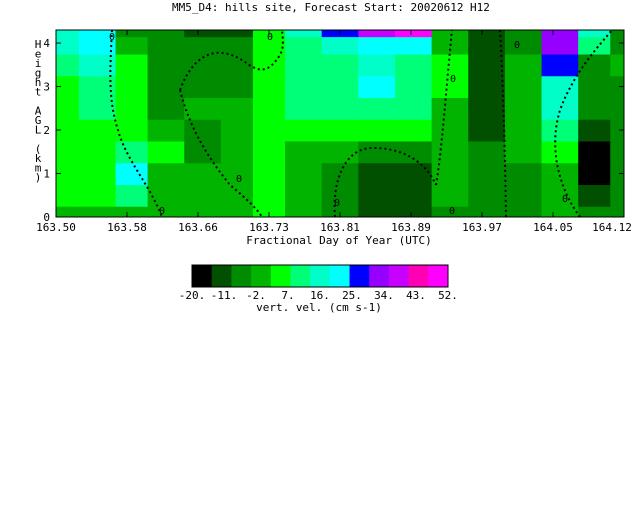 The height and width of the screenshot is (512, 640). Describe the element at coordinates (553, 227) in the screenshot. I see `x-tick-label: 164.05` at that location.